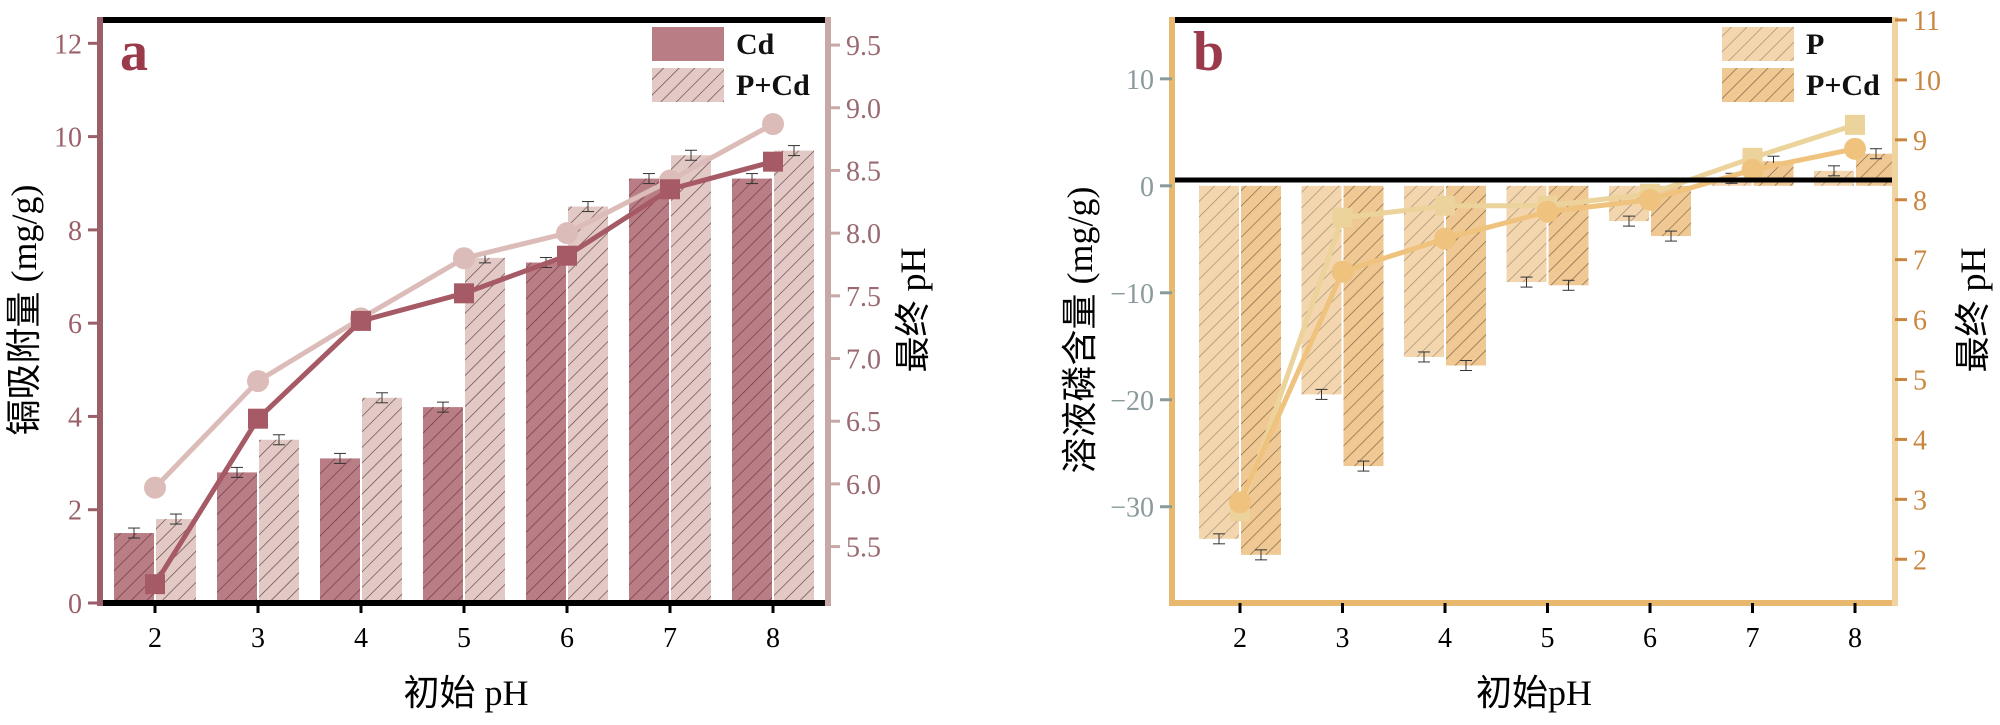  I want to click on y-tick-label-a-8: 8, so click(75, 231).